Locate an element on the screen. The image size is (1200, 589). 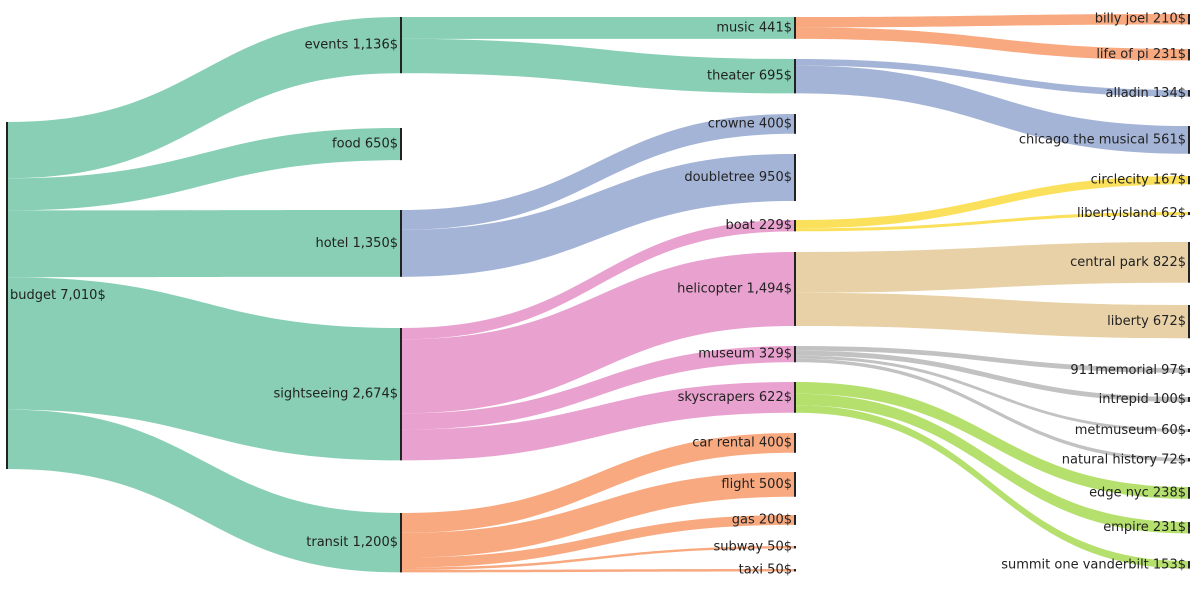
node-label-liberty: liberty 672$ is located at coordinates (1146, 321).